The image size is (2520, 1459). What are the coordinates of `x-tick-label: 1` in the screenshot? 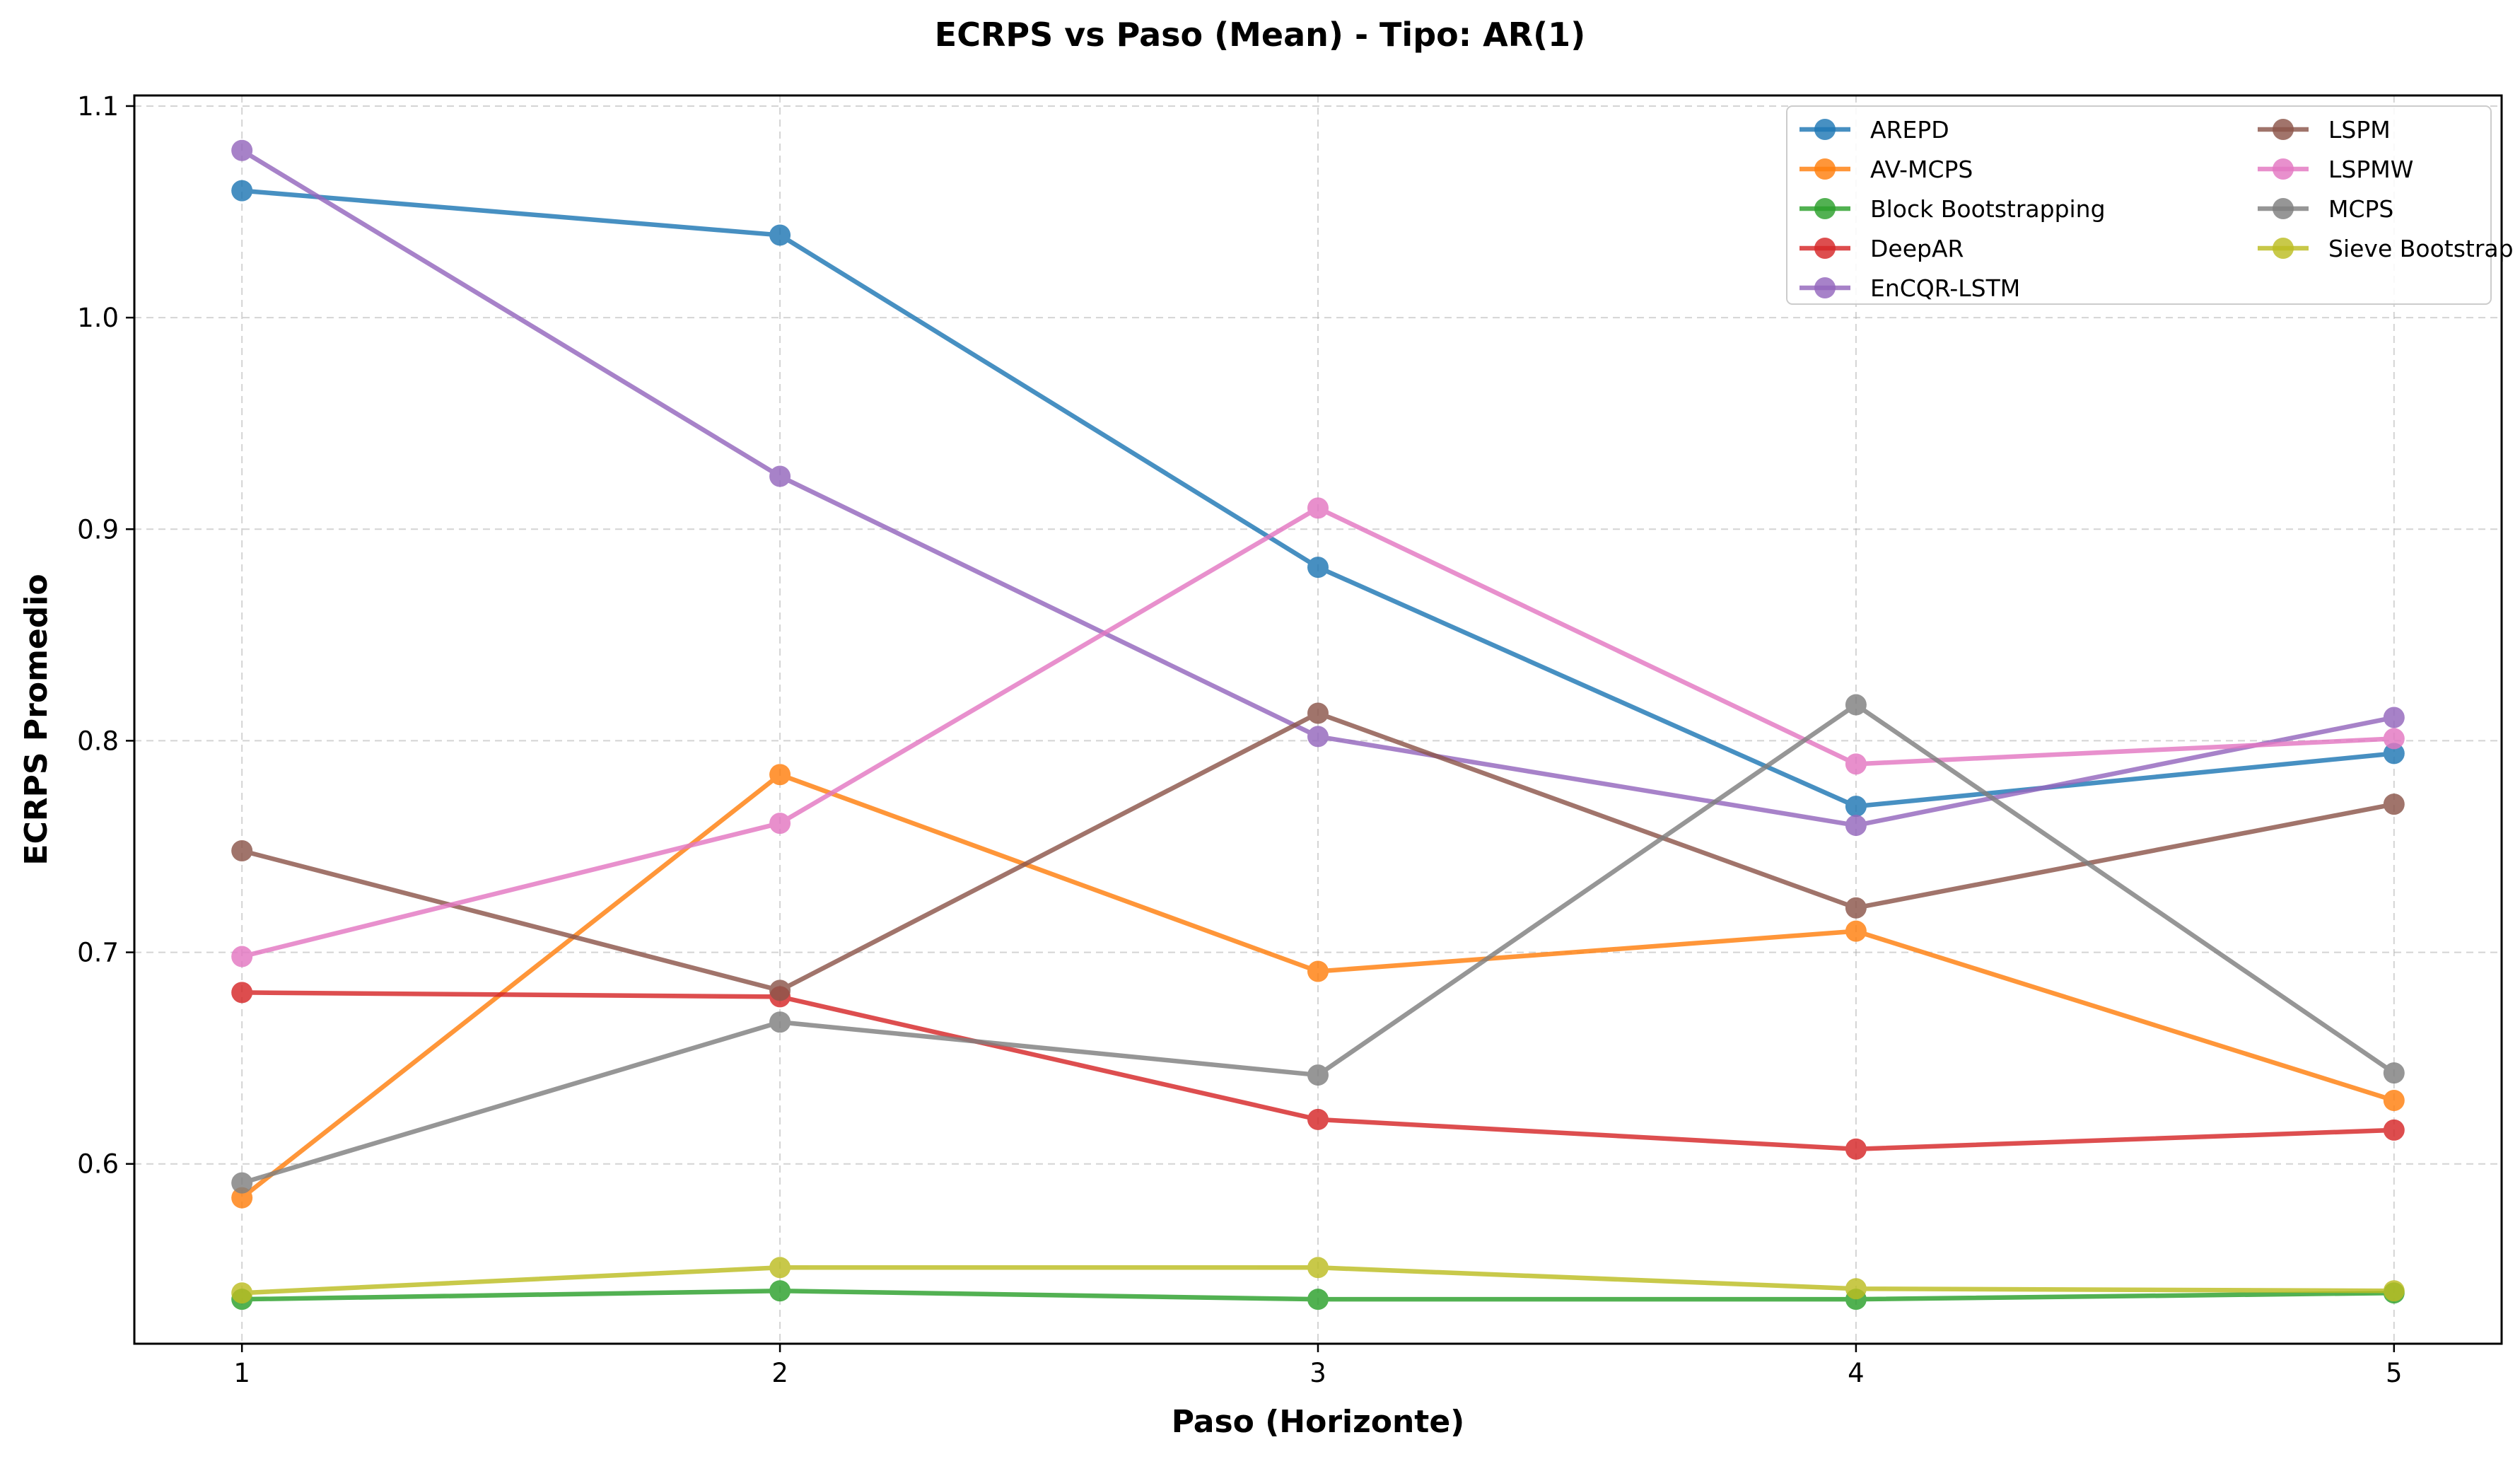 It's located at (241, 1373).